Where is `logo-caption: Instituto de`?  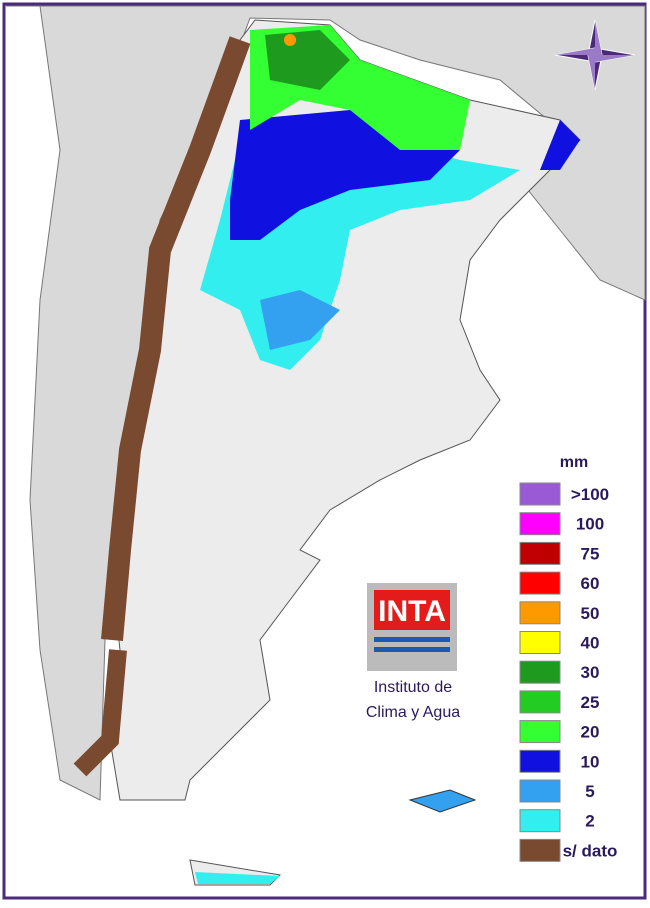
logo-caption: Instituto de is located at coordinates (413, 687).